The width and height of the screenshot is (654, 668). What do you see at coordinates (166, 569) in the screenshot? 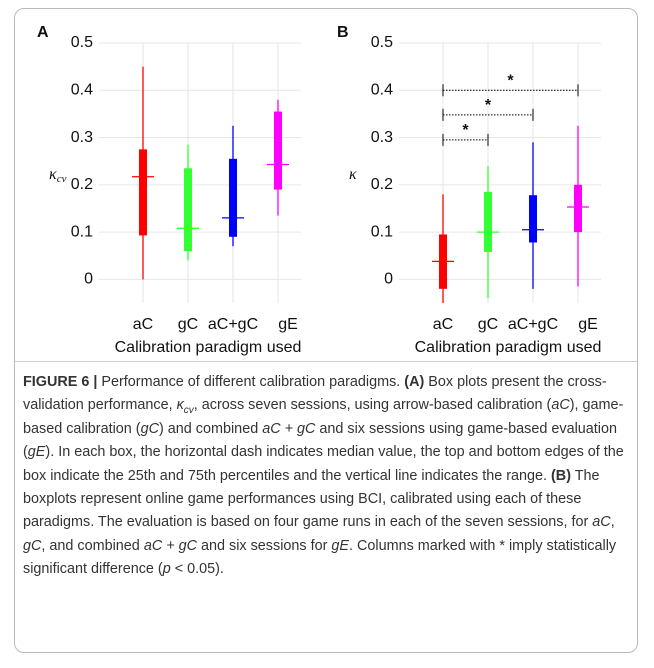
I see `caption-run: p` at bounding box center [166, 569].